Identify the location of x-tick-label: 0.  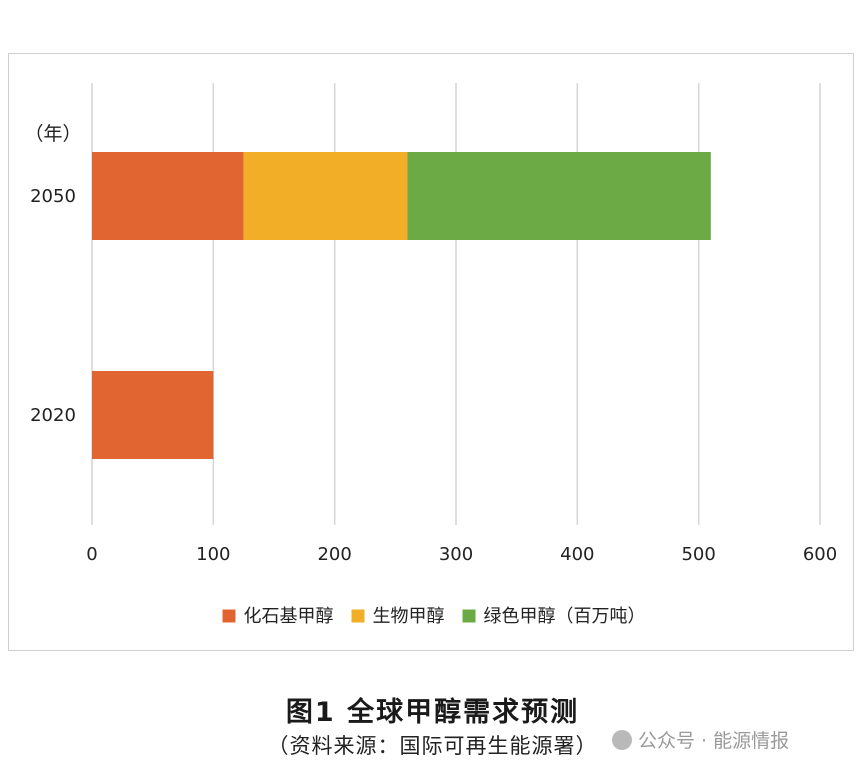
(91, 554).